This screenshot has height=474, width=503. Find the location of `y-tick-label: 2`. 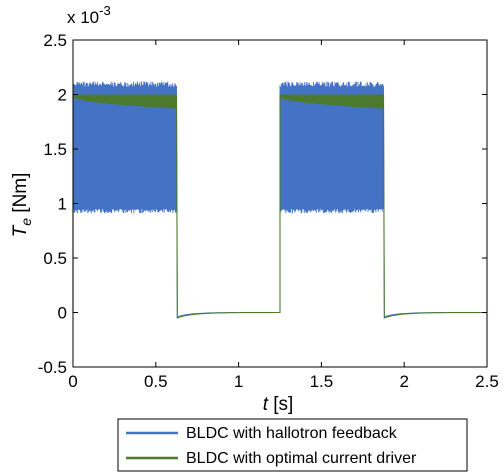

y-tick-label: 2 is located at coordinates (62, 95).